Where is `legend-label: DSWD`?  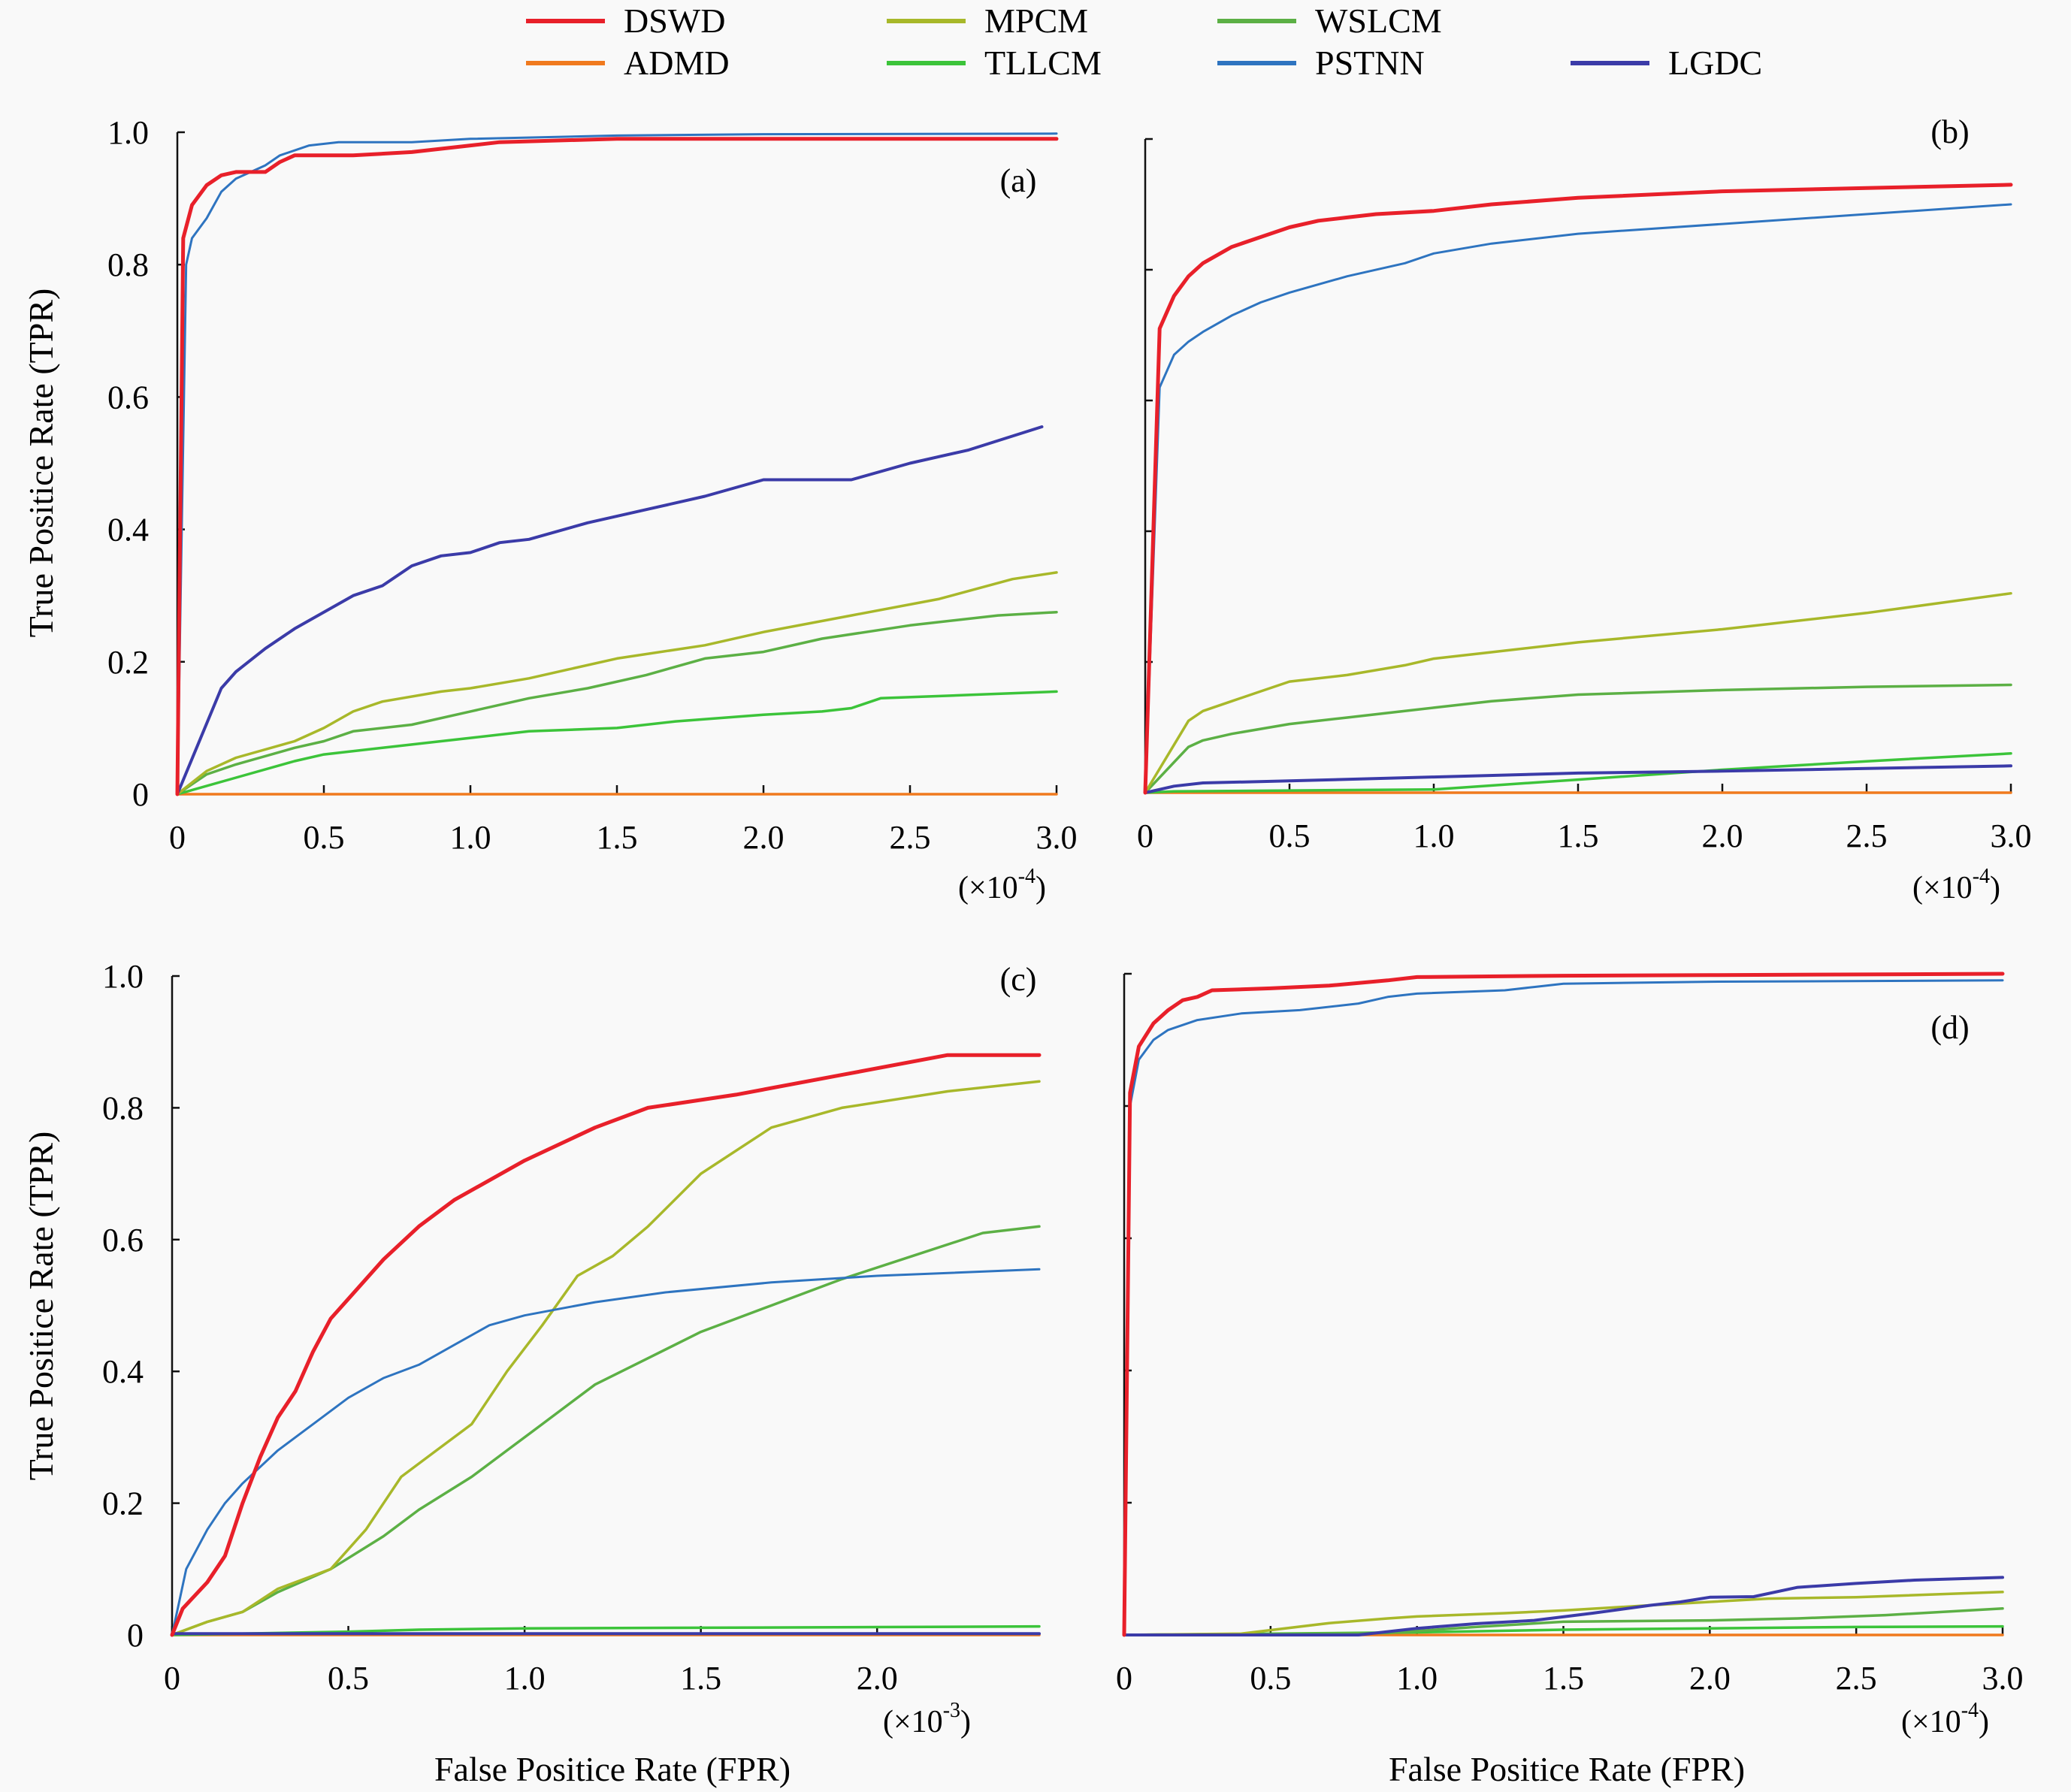
legend-label: DSWD is located at coordinates (674, 21).